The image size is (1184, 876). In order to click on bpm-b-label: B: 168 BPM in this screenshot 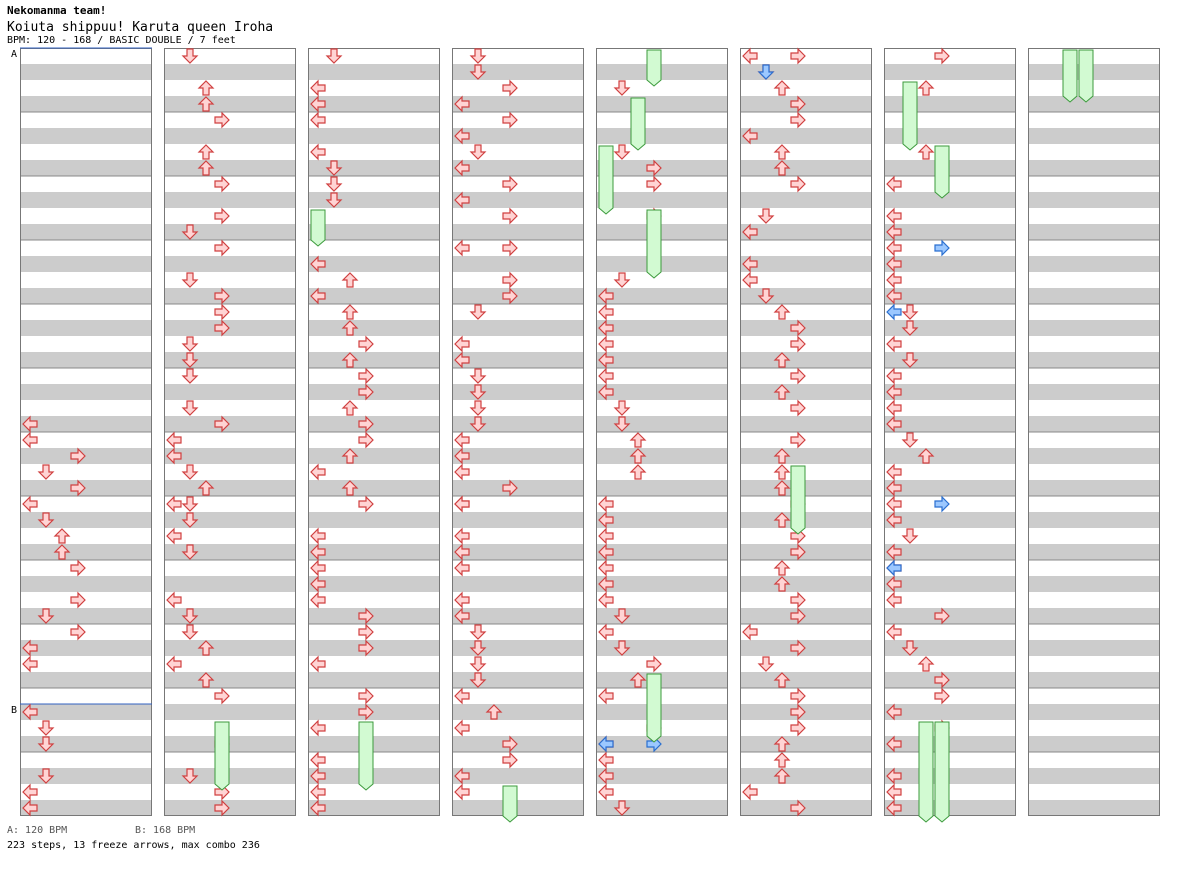, I will do `click(165, 830)`.